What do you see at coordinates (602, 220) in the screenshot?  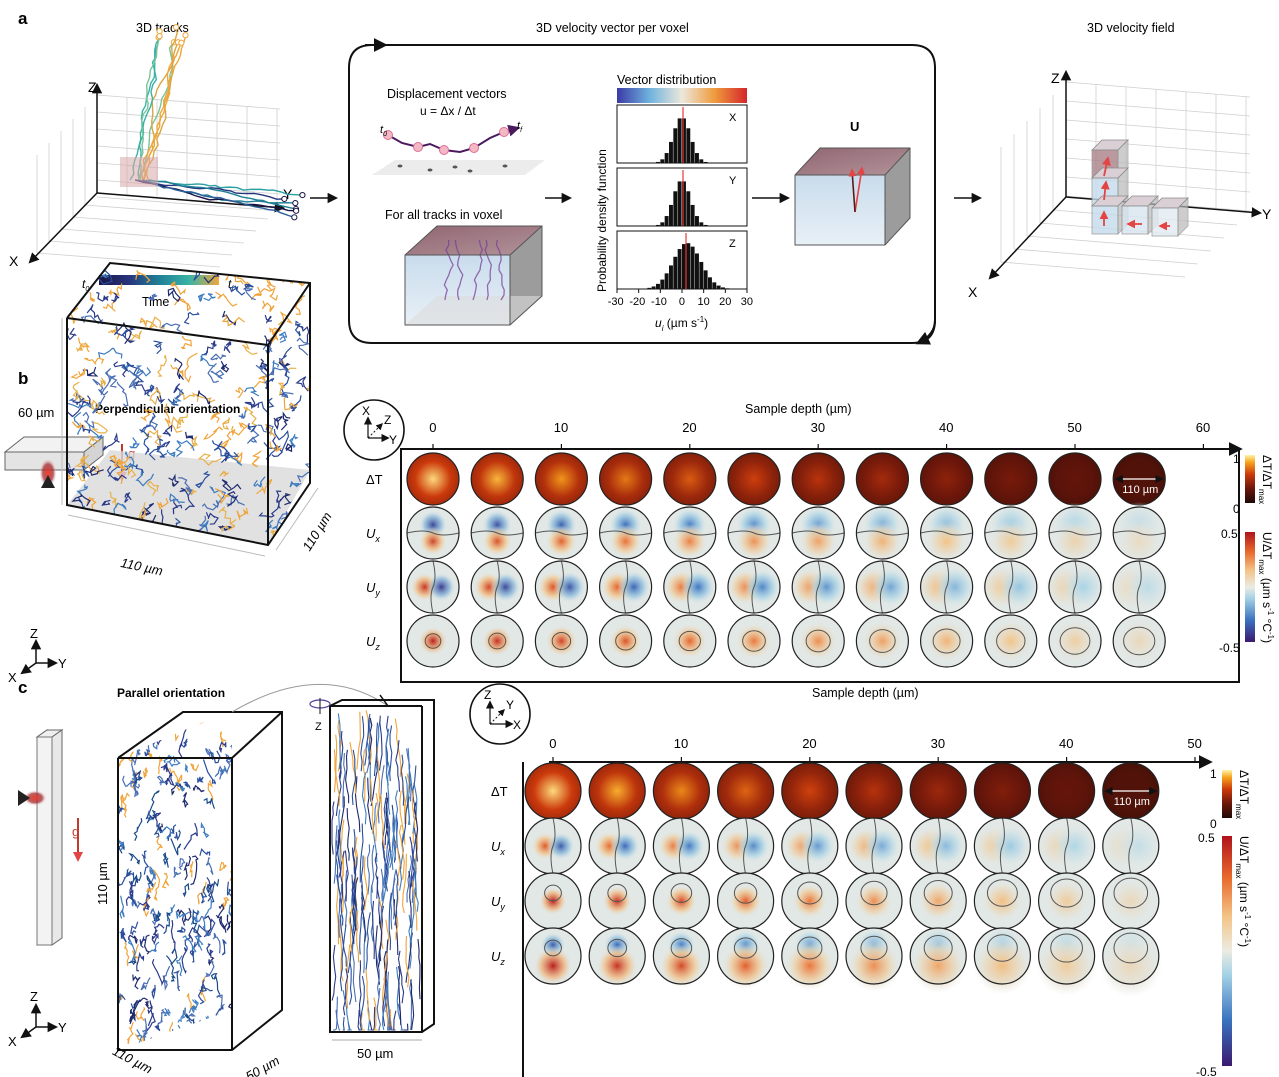 I see `pdf-axis-label: Probability density function` at bounding box center [602, 220].